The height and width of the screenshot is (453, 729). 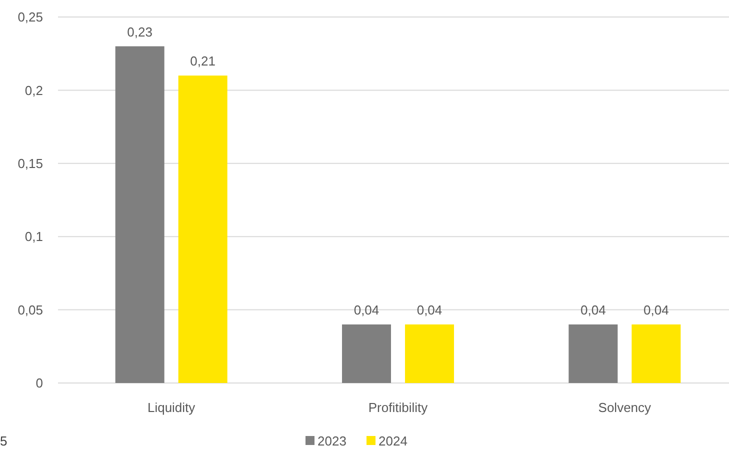 What do you see at coordinates (398, 407) in the screenshot?
I see `x-tick-label: Profitibility` at bounding box center [398, 407].